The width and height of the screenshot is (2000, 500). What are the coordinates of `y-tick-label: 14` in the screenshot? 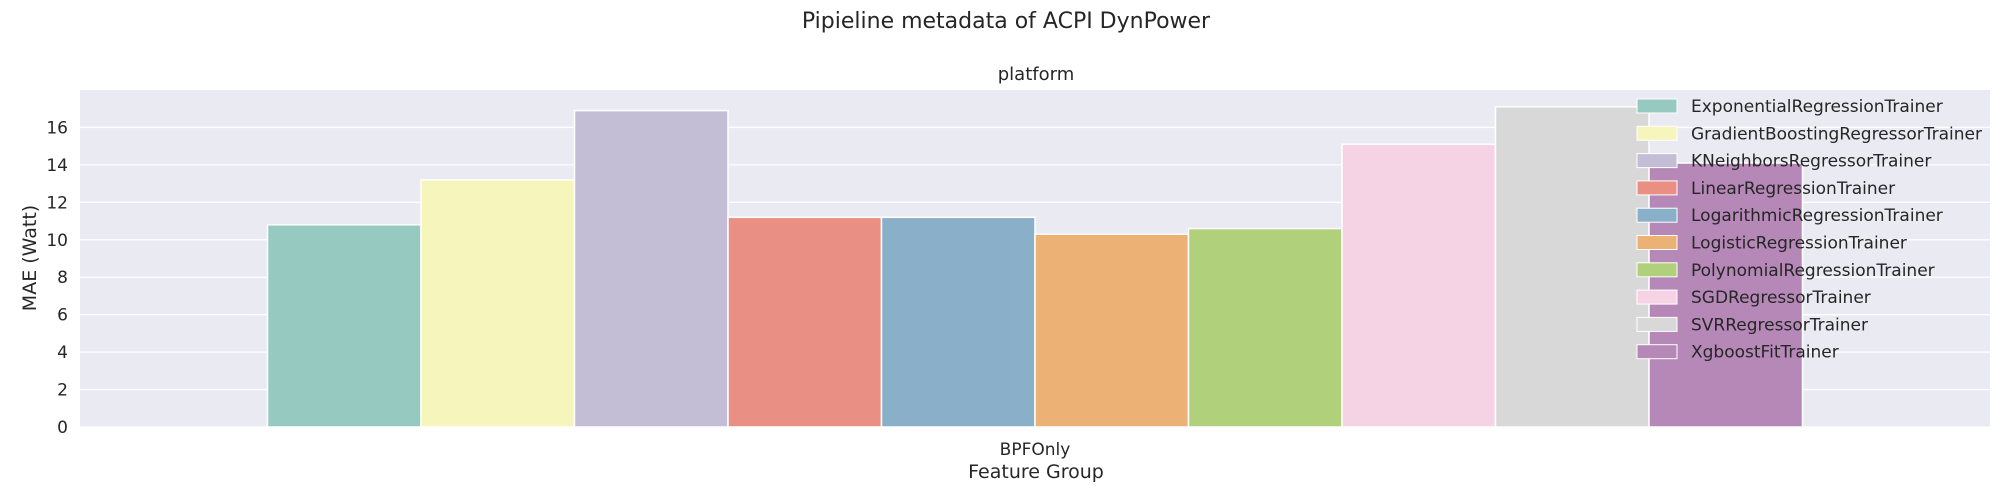 It's located at (57, 166).